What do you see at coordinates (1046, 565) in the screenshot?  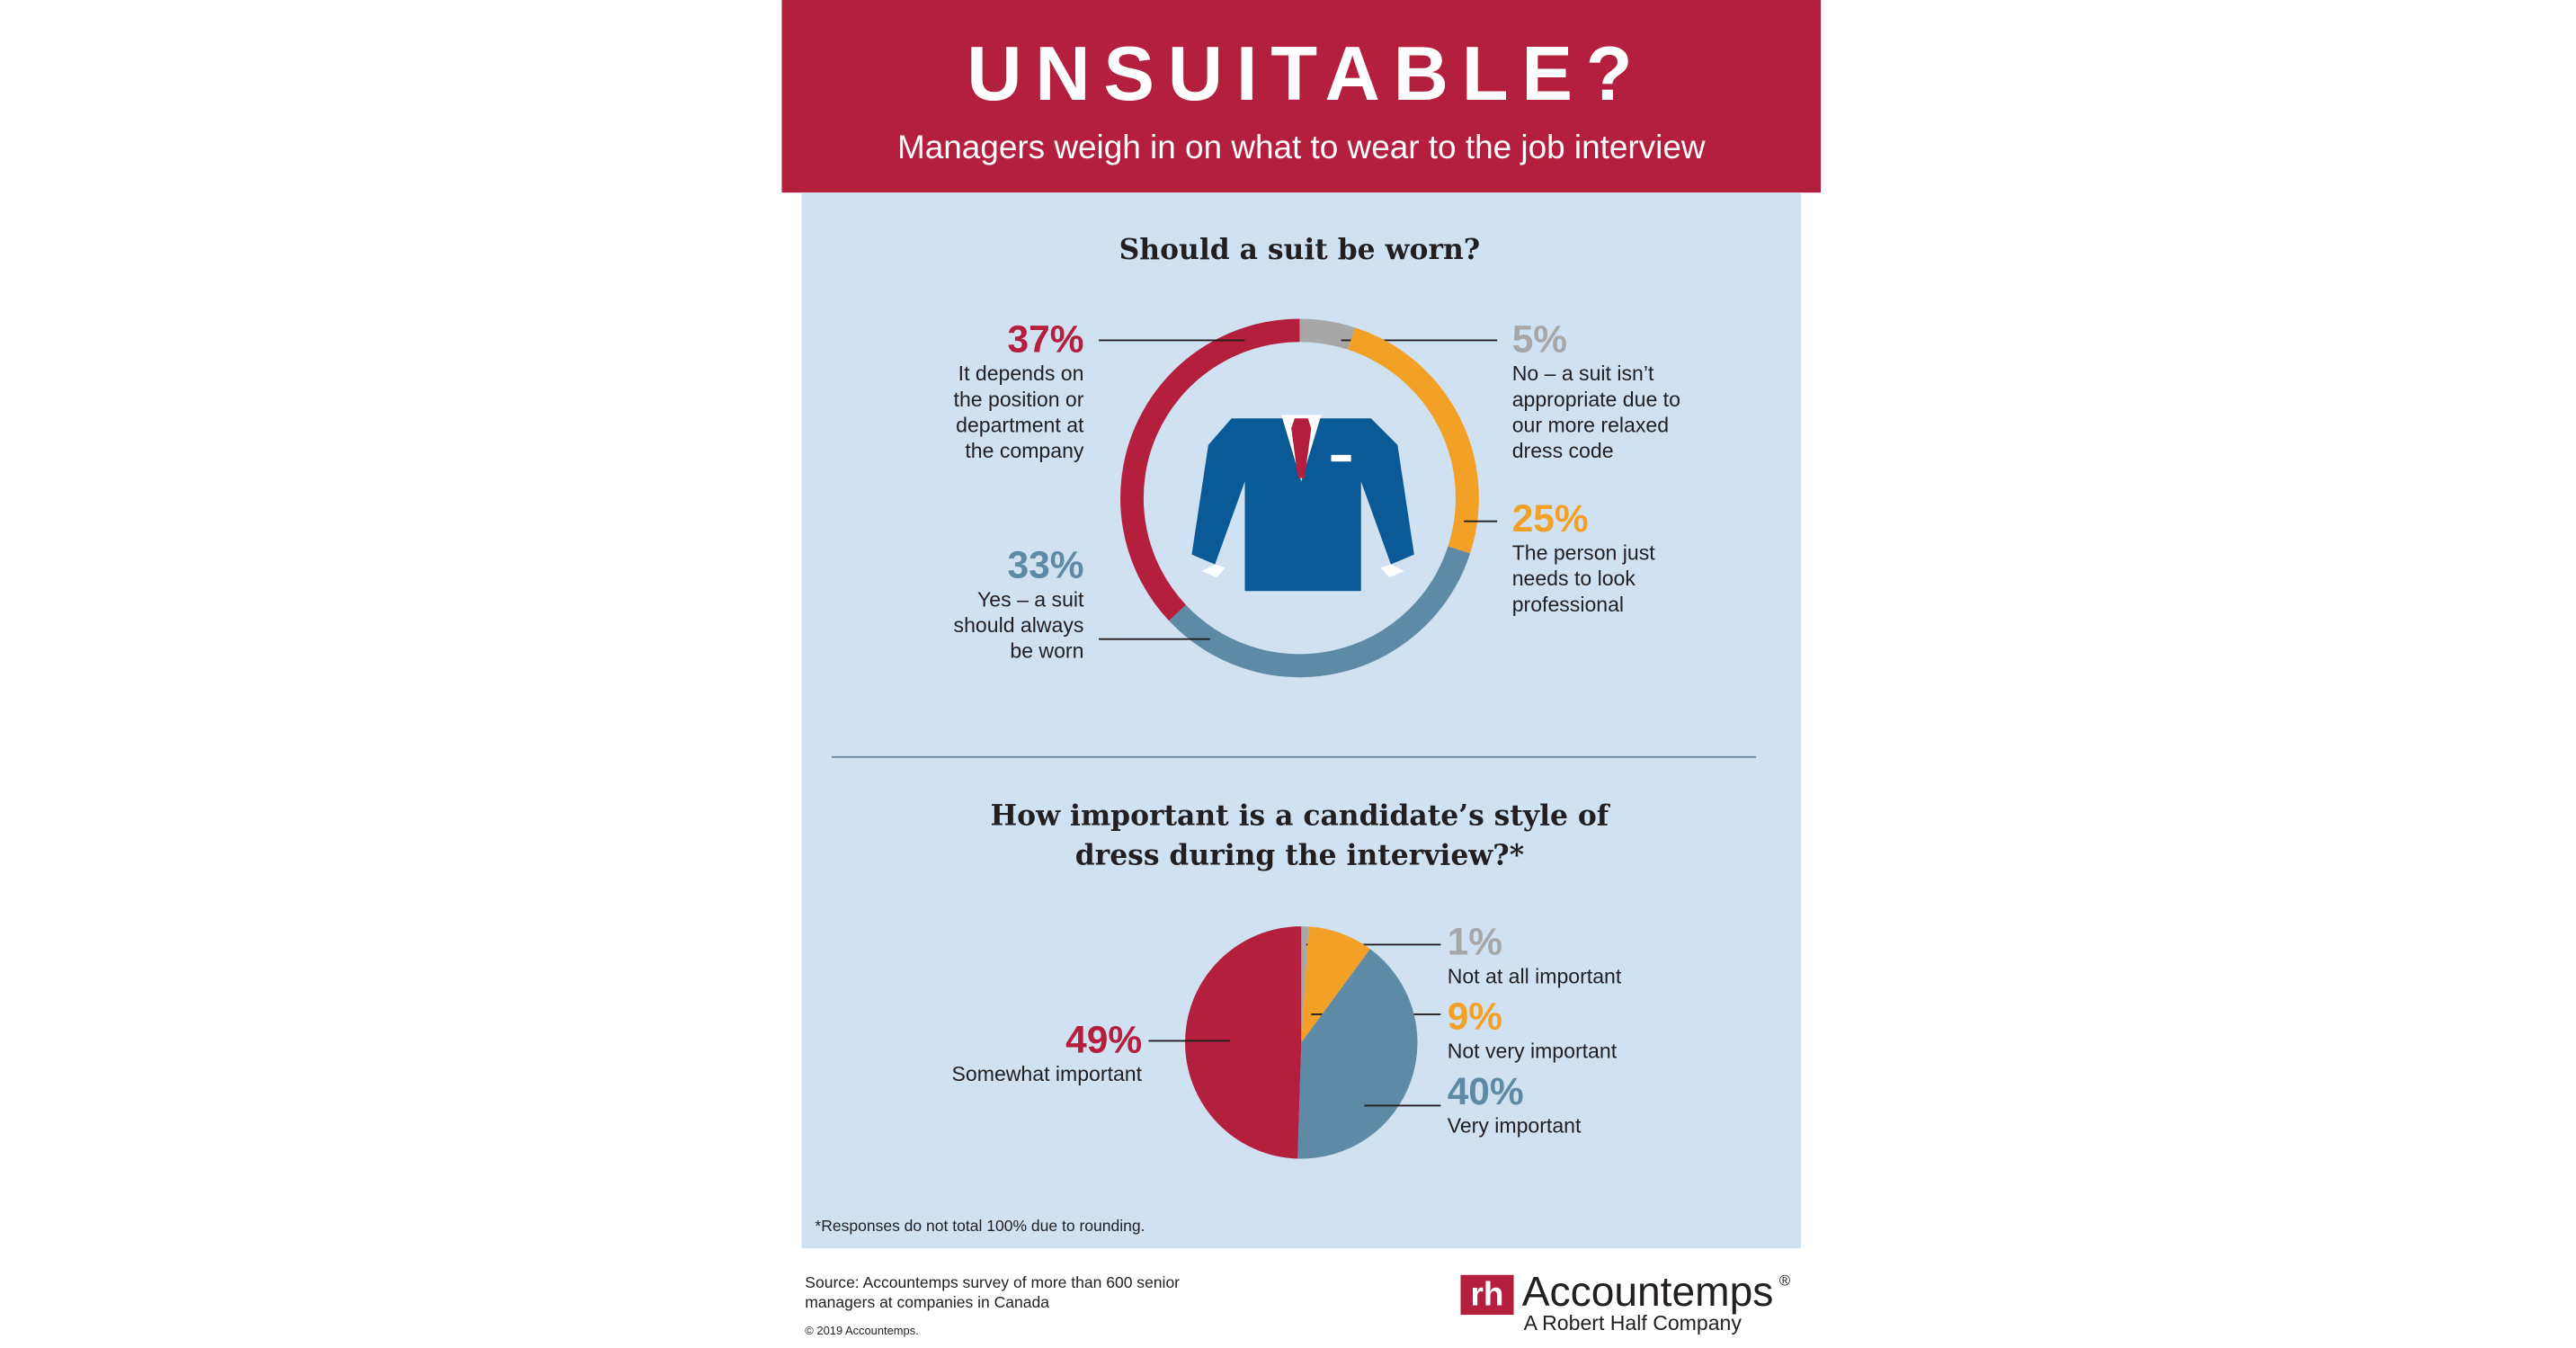 I see `value-label: 33%` at bounding box center [1046, 565].